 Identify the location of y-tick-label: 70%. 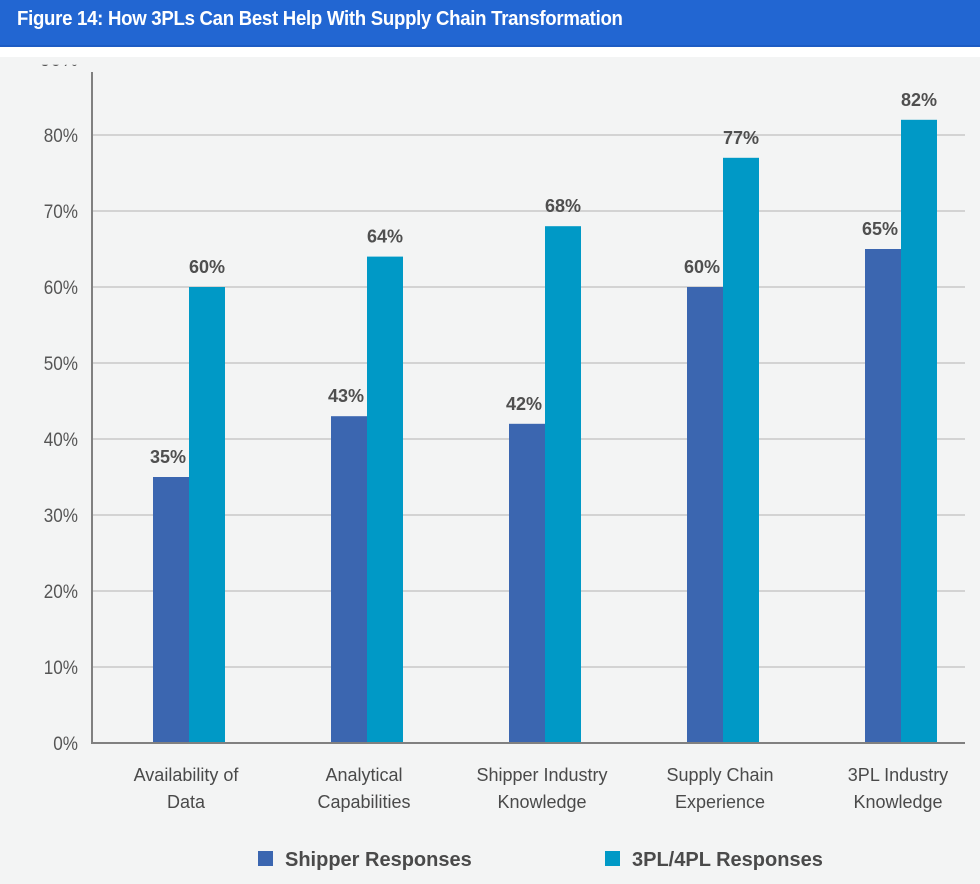
(61, 211).